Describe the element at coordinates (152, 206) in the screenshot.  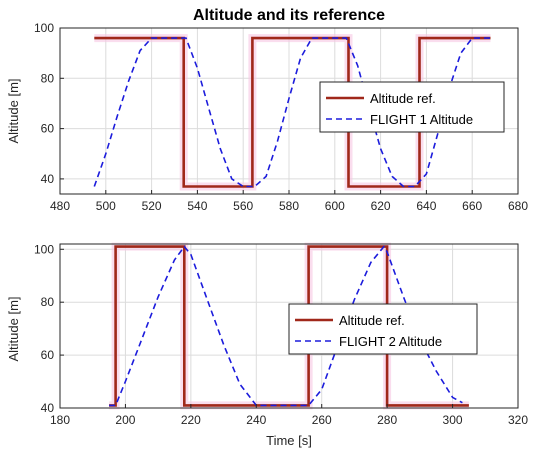
I see `x-tick-label: 520` at that location.